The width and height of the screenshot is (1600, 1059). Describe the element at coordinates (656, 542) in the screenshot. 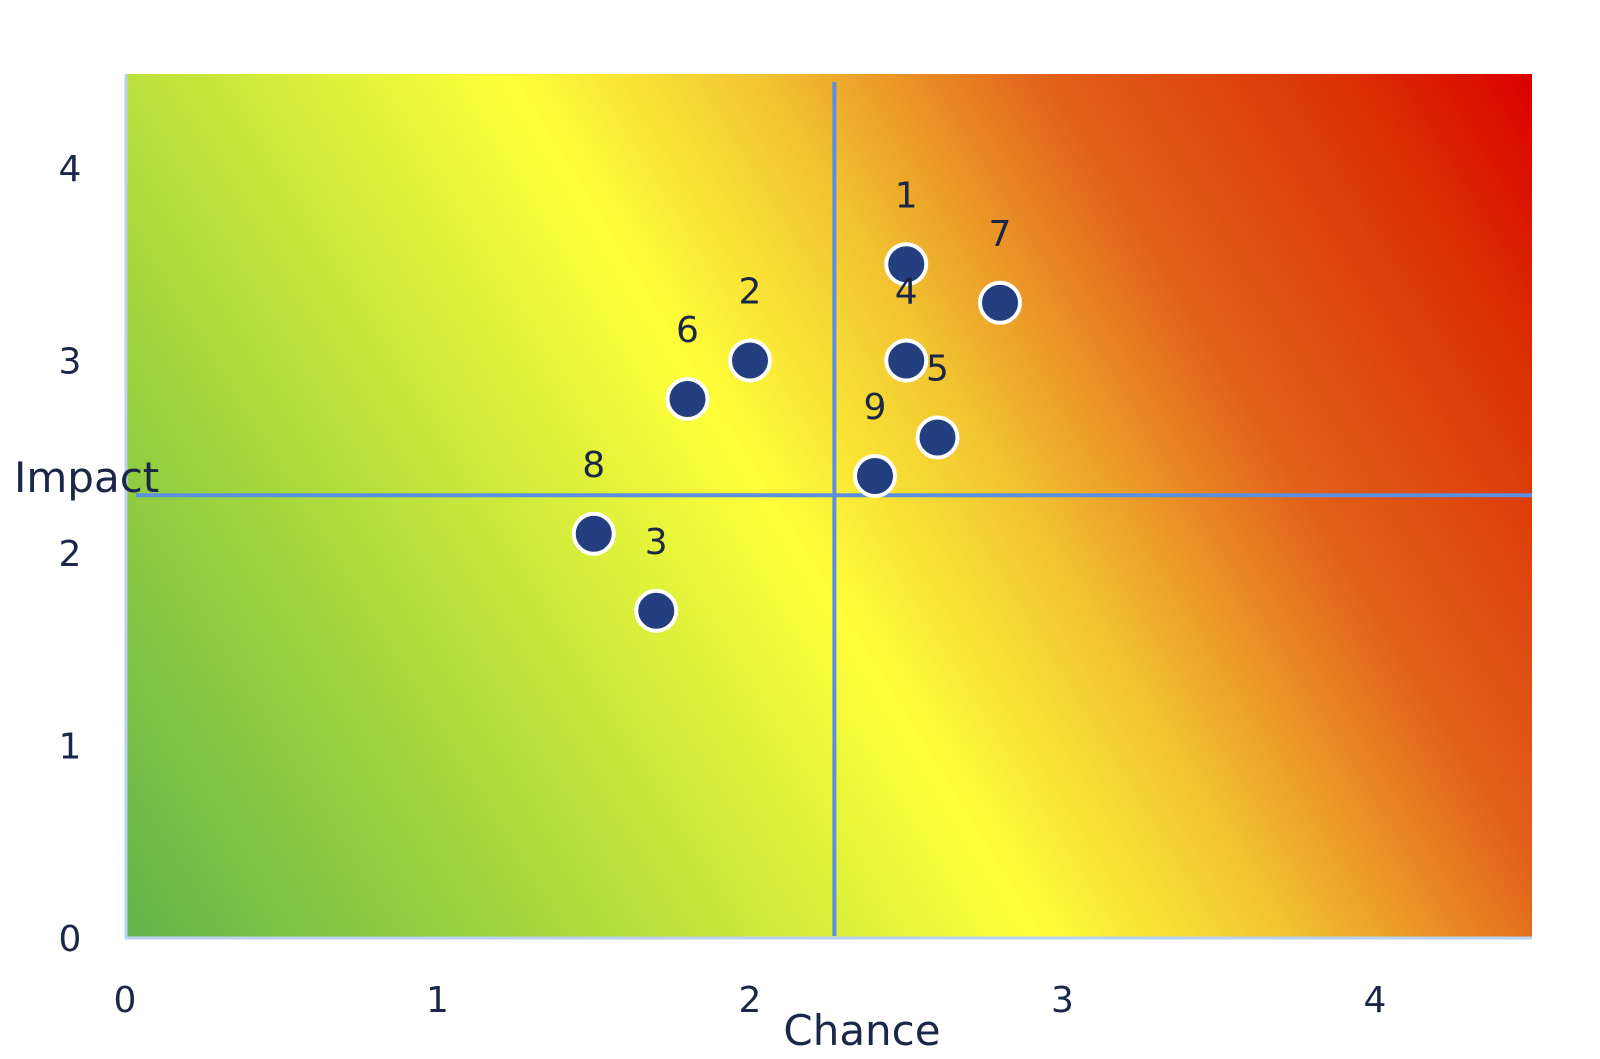

I see `data-point-label: 3` at that location.